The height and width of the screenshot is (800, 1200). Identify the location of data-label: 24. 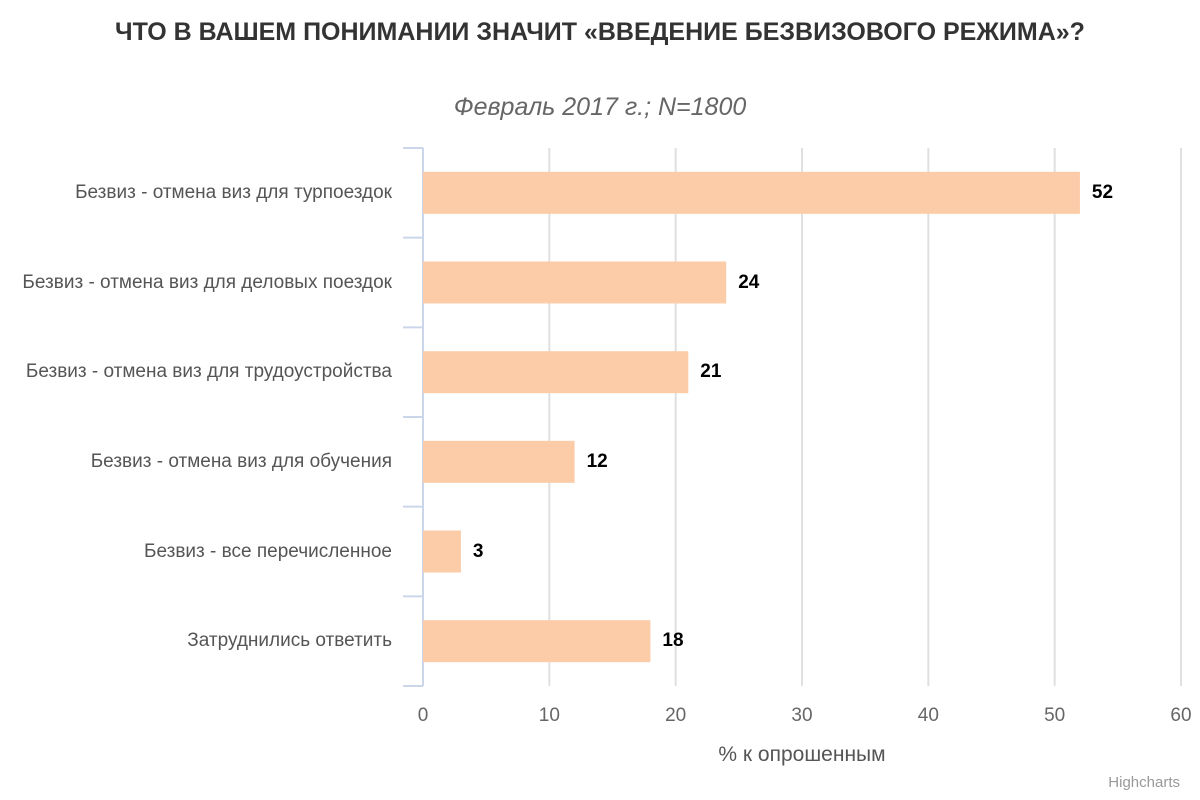
(749, 282).